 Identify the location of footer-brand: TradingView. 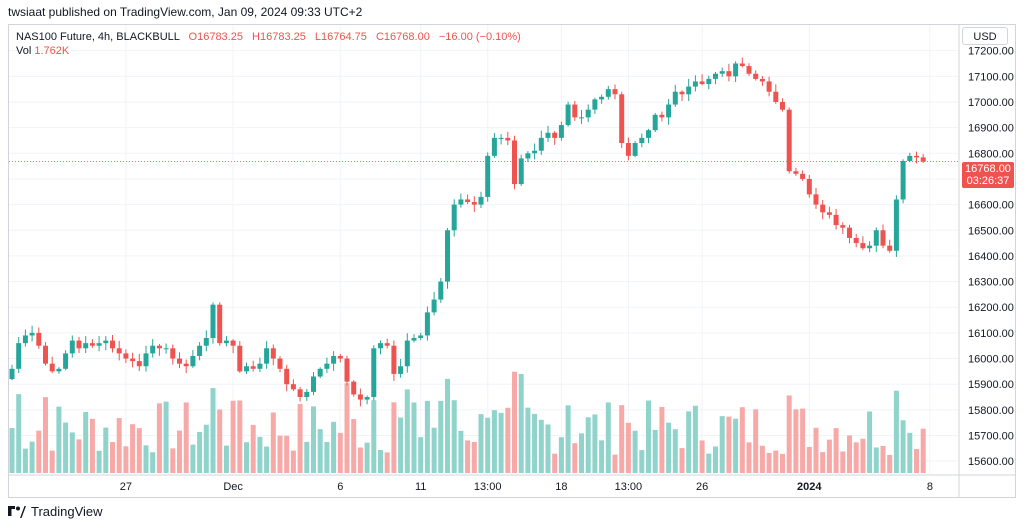
(55, 512).